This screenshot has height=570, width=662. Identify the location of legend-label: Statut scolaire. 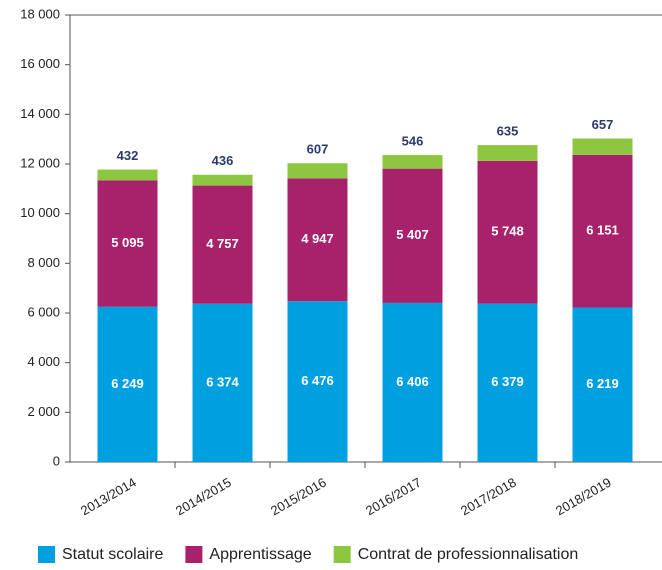
(112, 554).